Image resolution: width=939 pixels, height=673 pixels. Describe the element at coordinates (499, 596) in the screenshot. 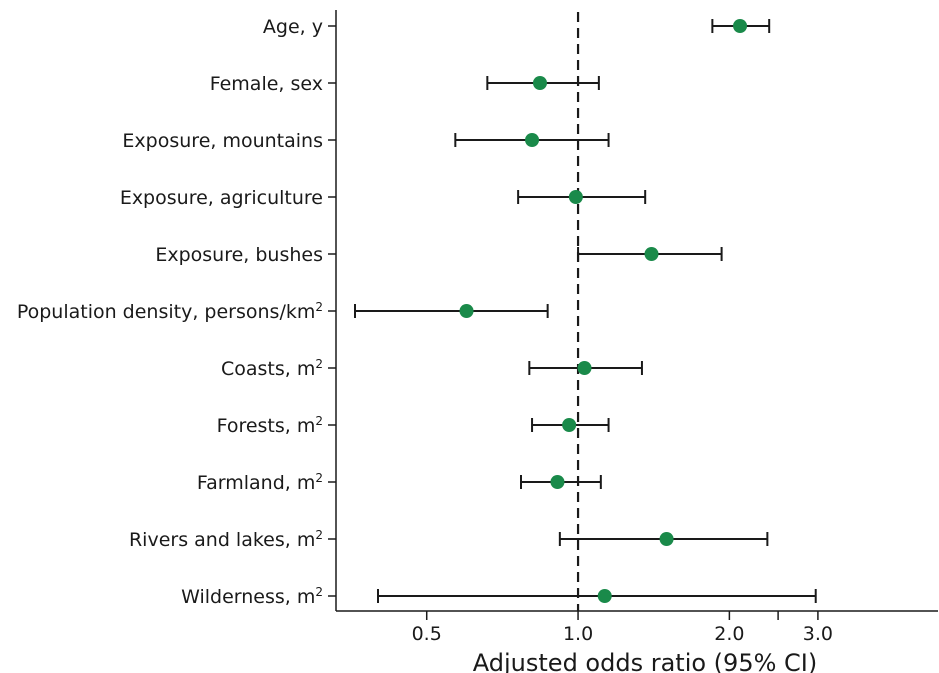

I see `forest-row: Wilderness, m2` at that location.